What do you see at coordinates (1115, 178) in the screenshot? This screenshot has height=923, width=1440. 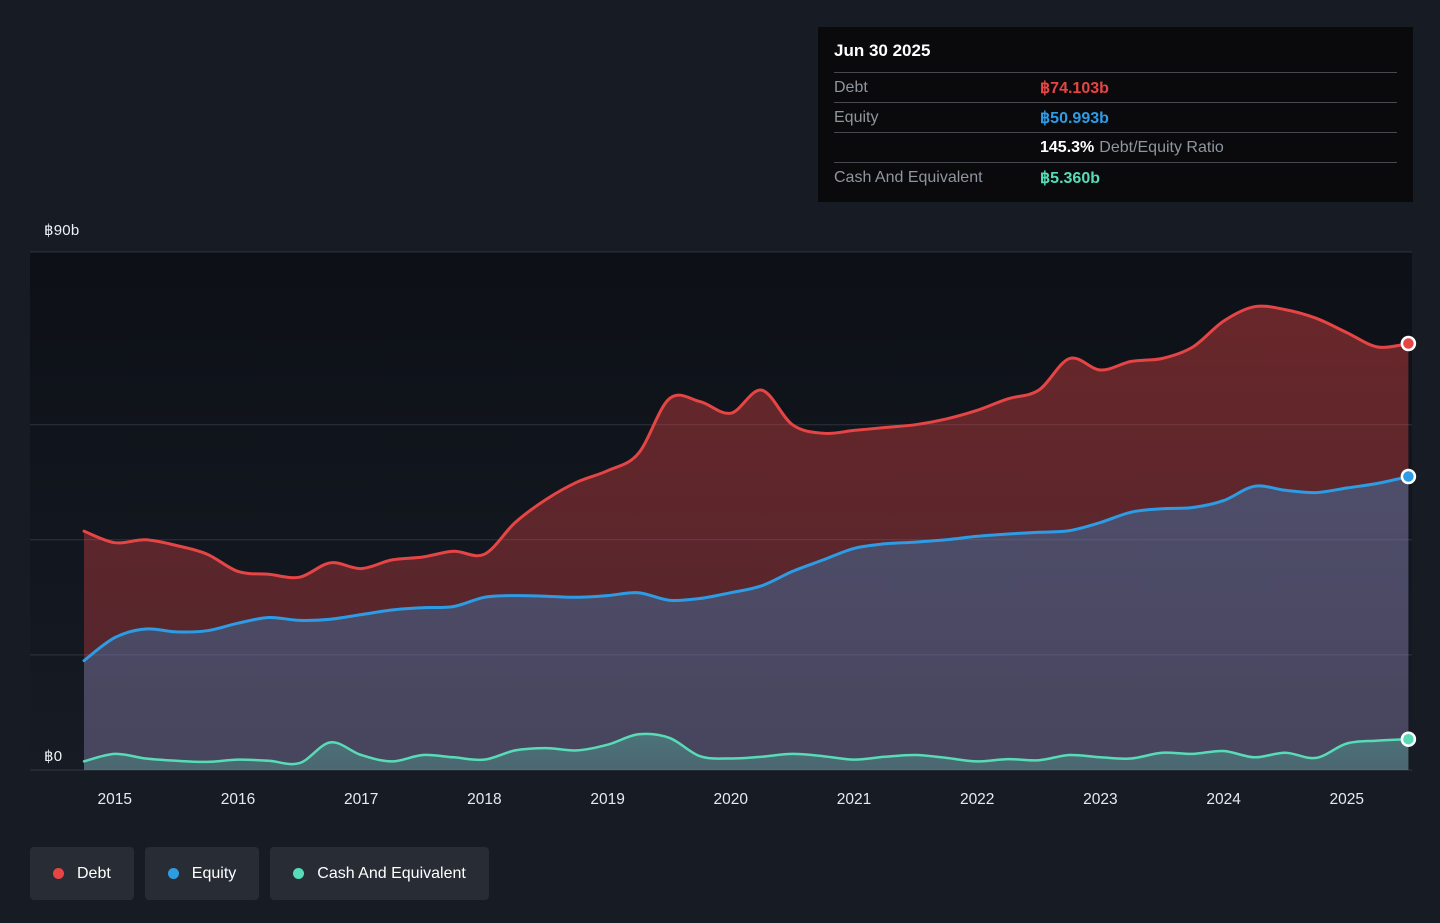 I see `tooltip-row-cash: Cash And Equivalent ฿5.360b` at bounding box center [1115, 178].